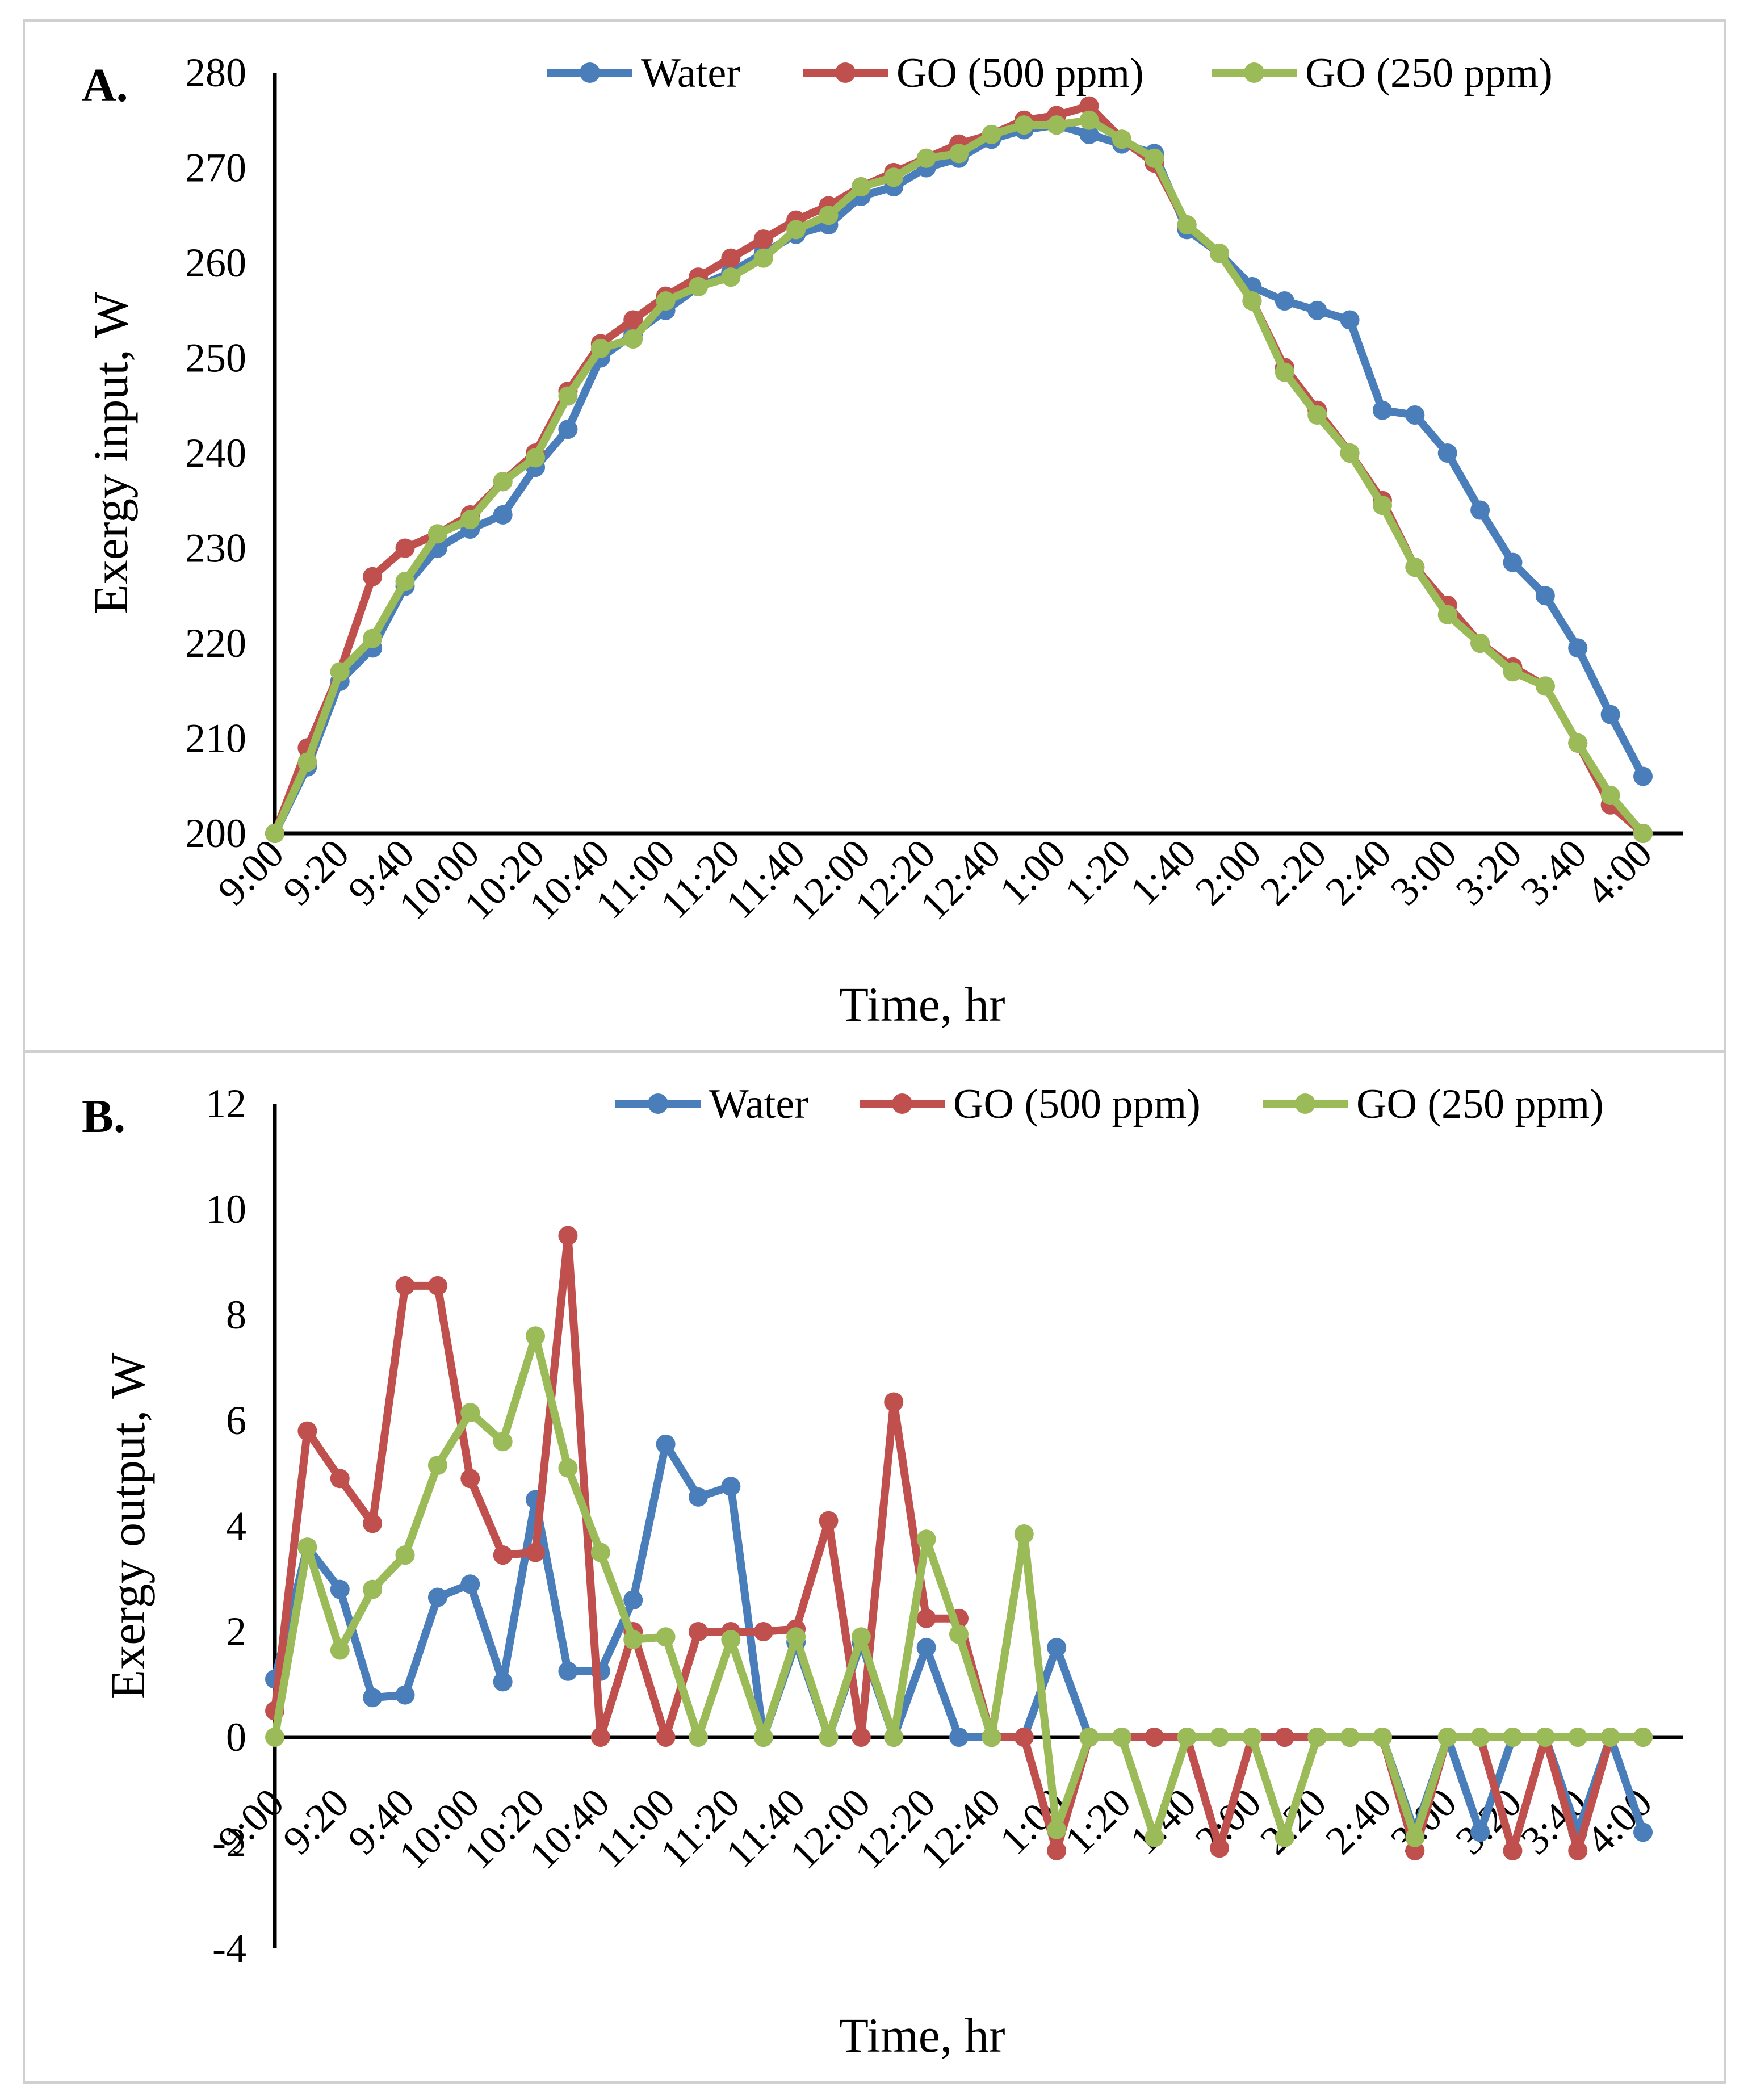 This screenshot has width=1748, height=2100. I want to click on panel-label: A., so click(105, 85).